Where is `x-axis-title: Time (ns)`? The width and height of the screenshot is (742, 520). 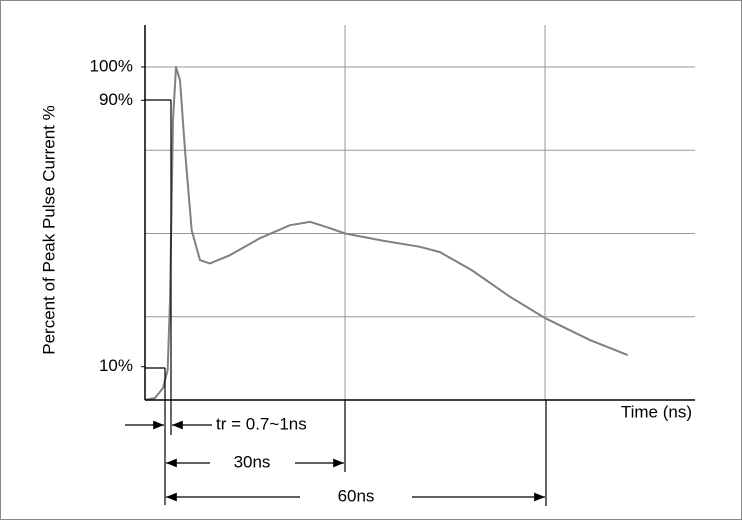
x-axis-title: Time (ns) is located at coordinates (656, 411).